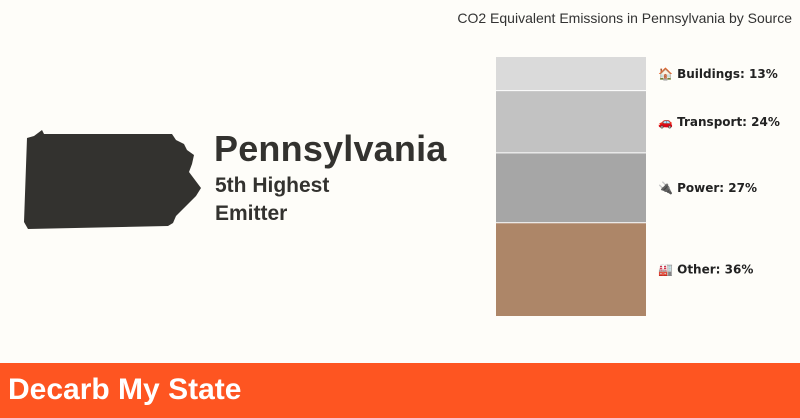 This screenshot has width=800, height=418. I want to click on label-power: 🔌 Power: 27%, so click(707, 188).